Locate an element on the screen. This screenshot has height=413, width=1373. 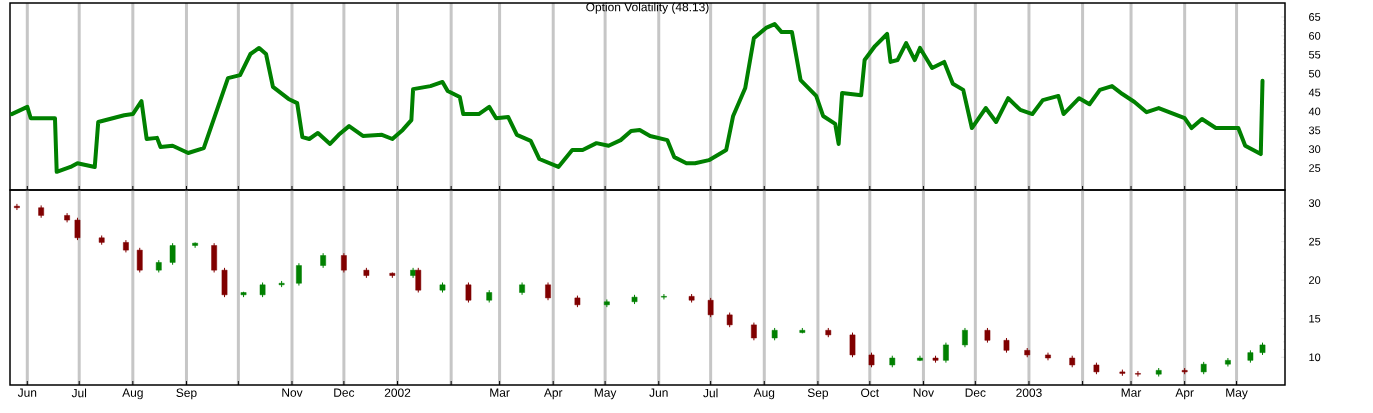
y-tick-label: 35 is located at coordinates (1314, 130).